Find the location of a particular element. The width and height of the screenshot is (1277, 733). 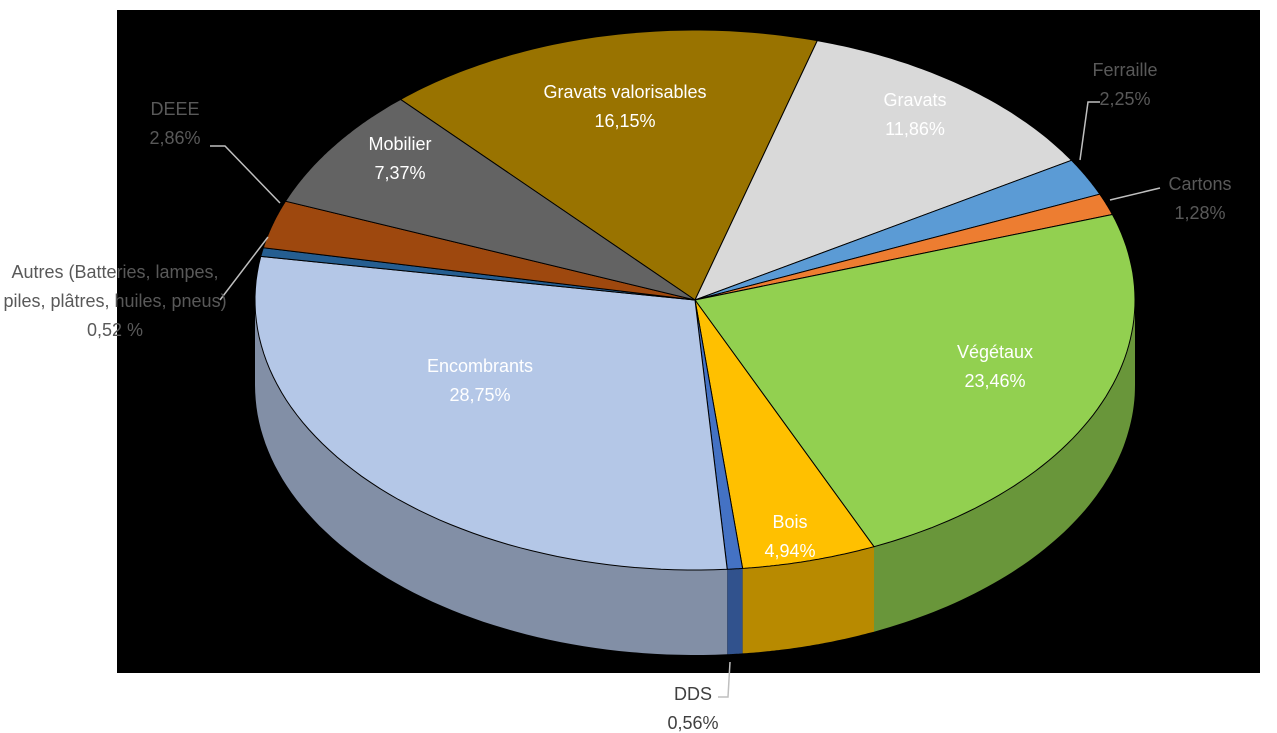

value-label: 7,37% is located at coordinates (400, 173).